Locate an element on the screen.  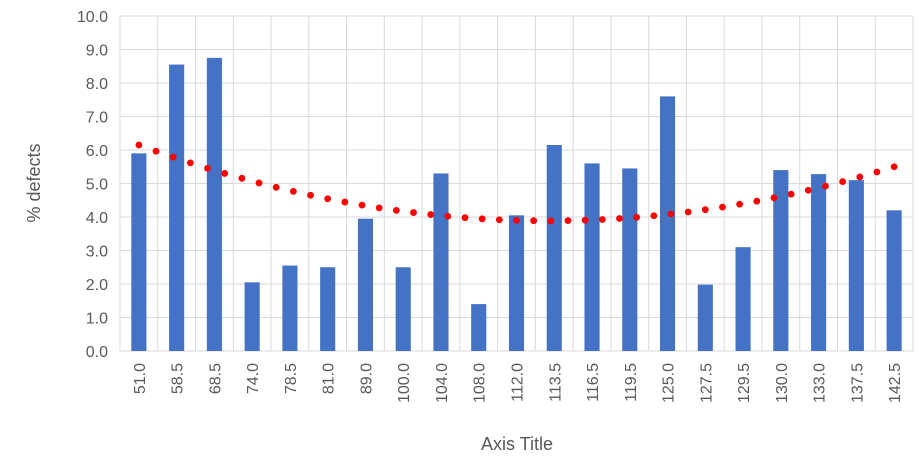
y-tick-label: 10.0 is located at coordinates (92, 17).